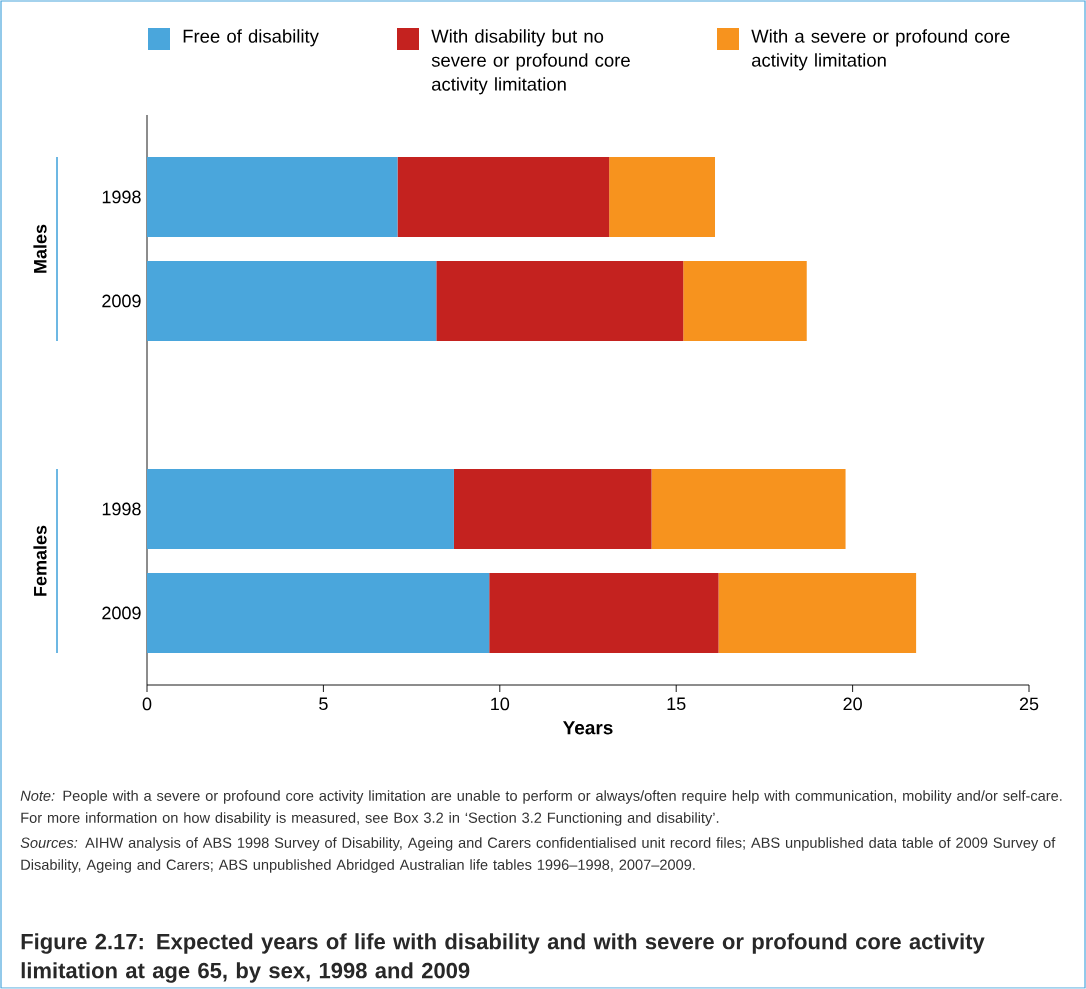 This screenshot has height=989, width=1086. I want to click on x-tick-label: 15, so click(676, 704).